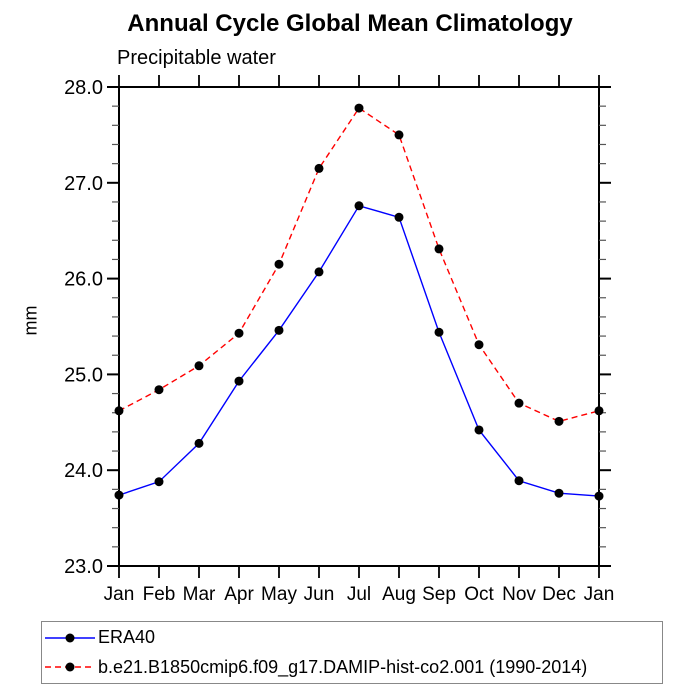 Image resolution: width=700 pixels, height=700 pixels. I want to click on x-tick-label: Sep, so click(439, 594).